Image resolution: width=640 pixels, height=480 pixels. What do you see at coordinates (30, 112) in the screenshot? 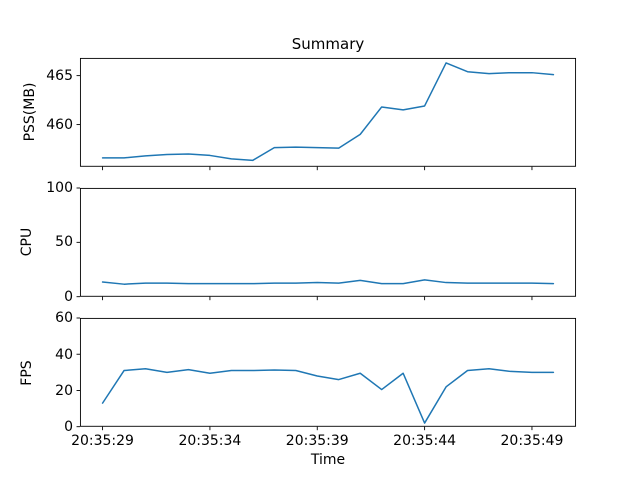
I see `y-axis-label-pss: PSS(MB)` at bounding box center [30, 112].